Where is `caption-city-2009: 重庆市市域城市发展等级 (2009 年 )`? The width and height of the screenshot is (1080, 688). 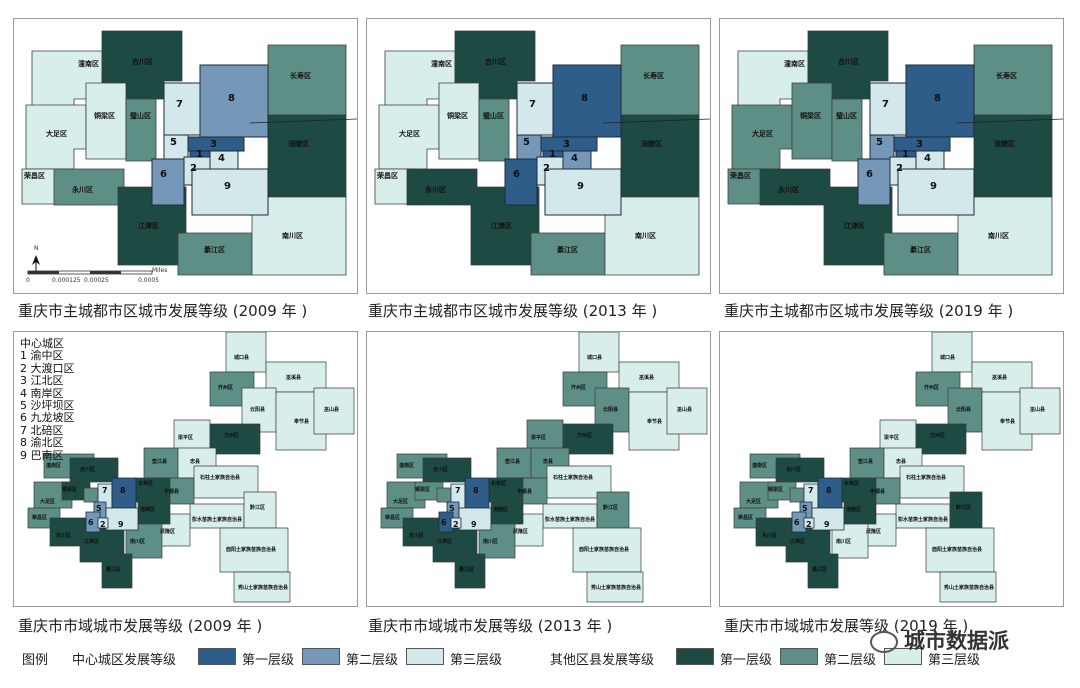
caption-city-2009: 重庆市市域城市发展等级 (2009 年 ) is located at coordinates (140, 626).